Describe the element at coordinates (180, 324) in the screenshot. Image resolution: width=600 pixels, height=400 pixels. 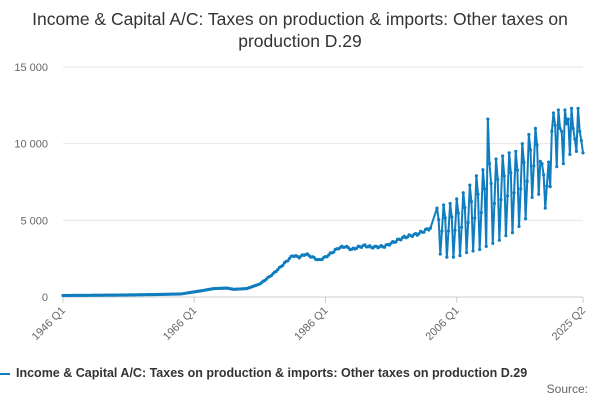
I see `x-tick-label: 1966 Q1` at that location.